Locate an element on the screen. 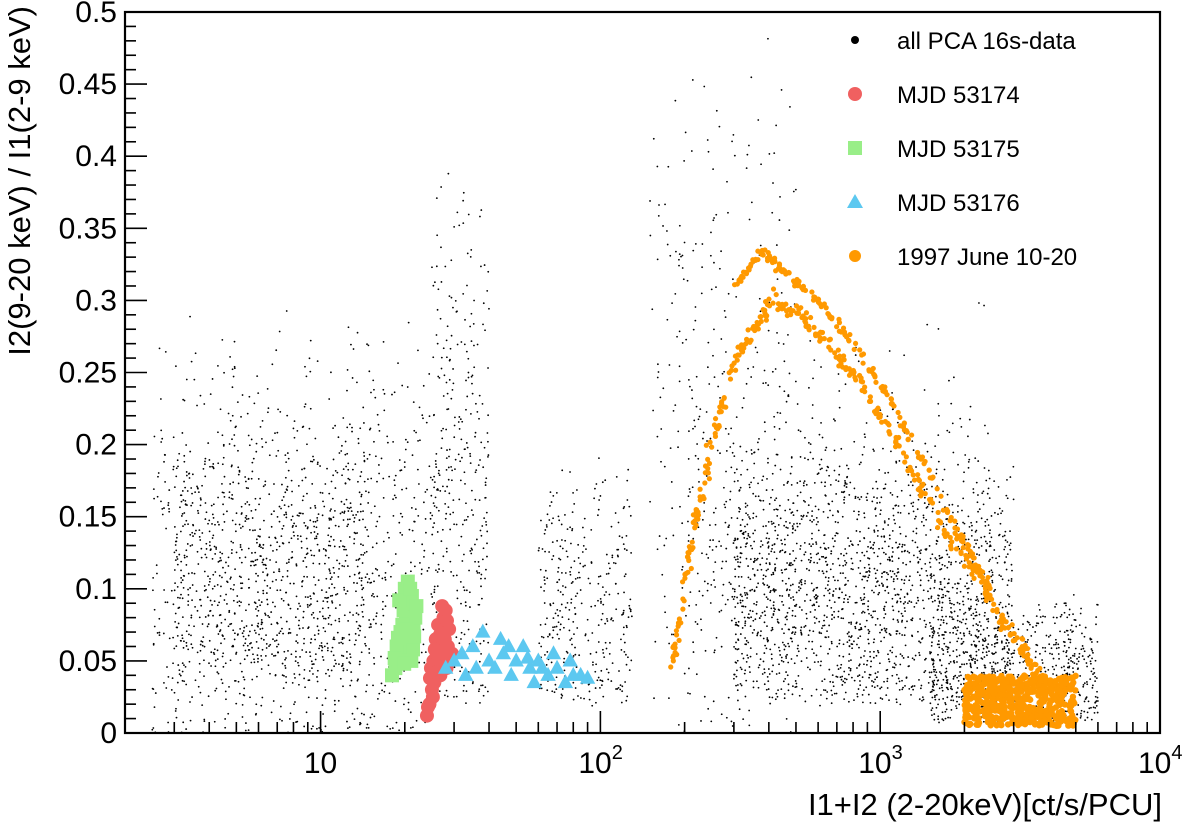 The width and height of the screenshot is (1200, 824). point-all-pca-16s-data-2010 is located at coordinates (628, 657).